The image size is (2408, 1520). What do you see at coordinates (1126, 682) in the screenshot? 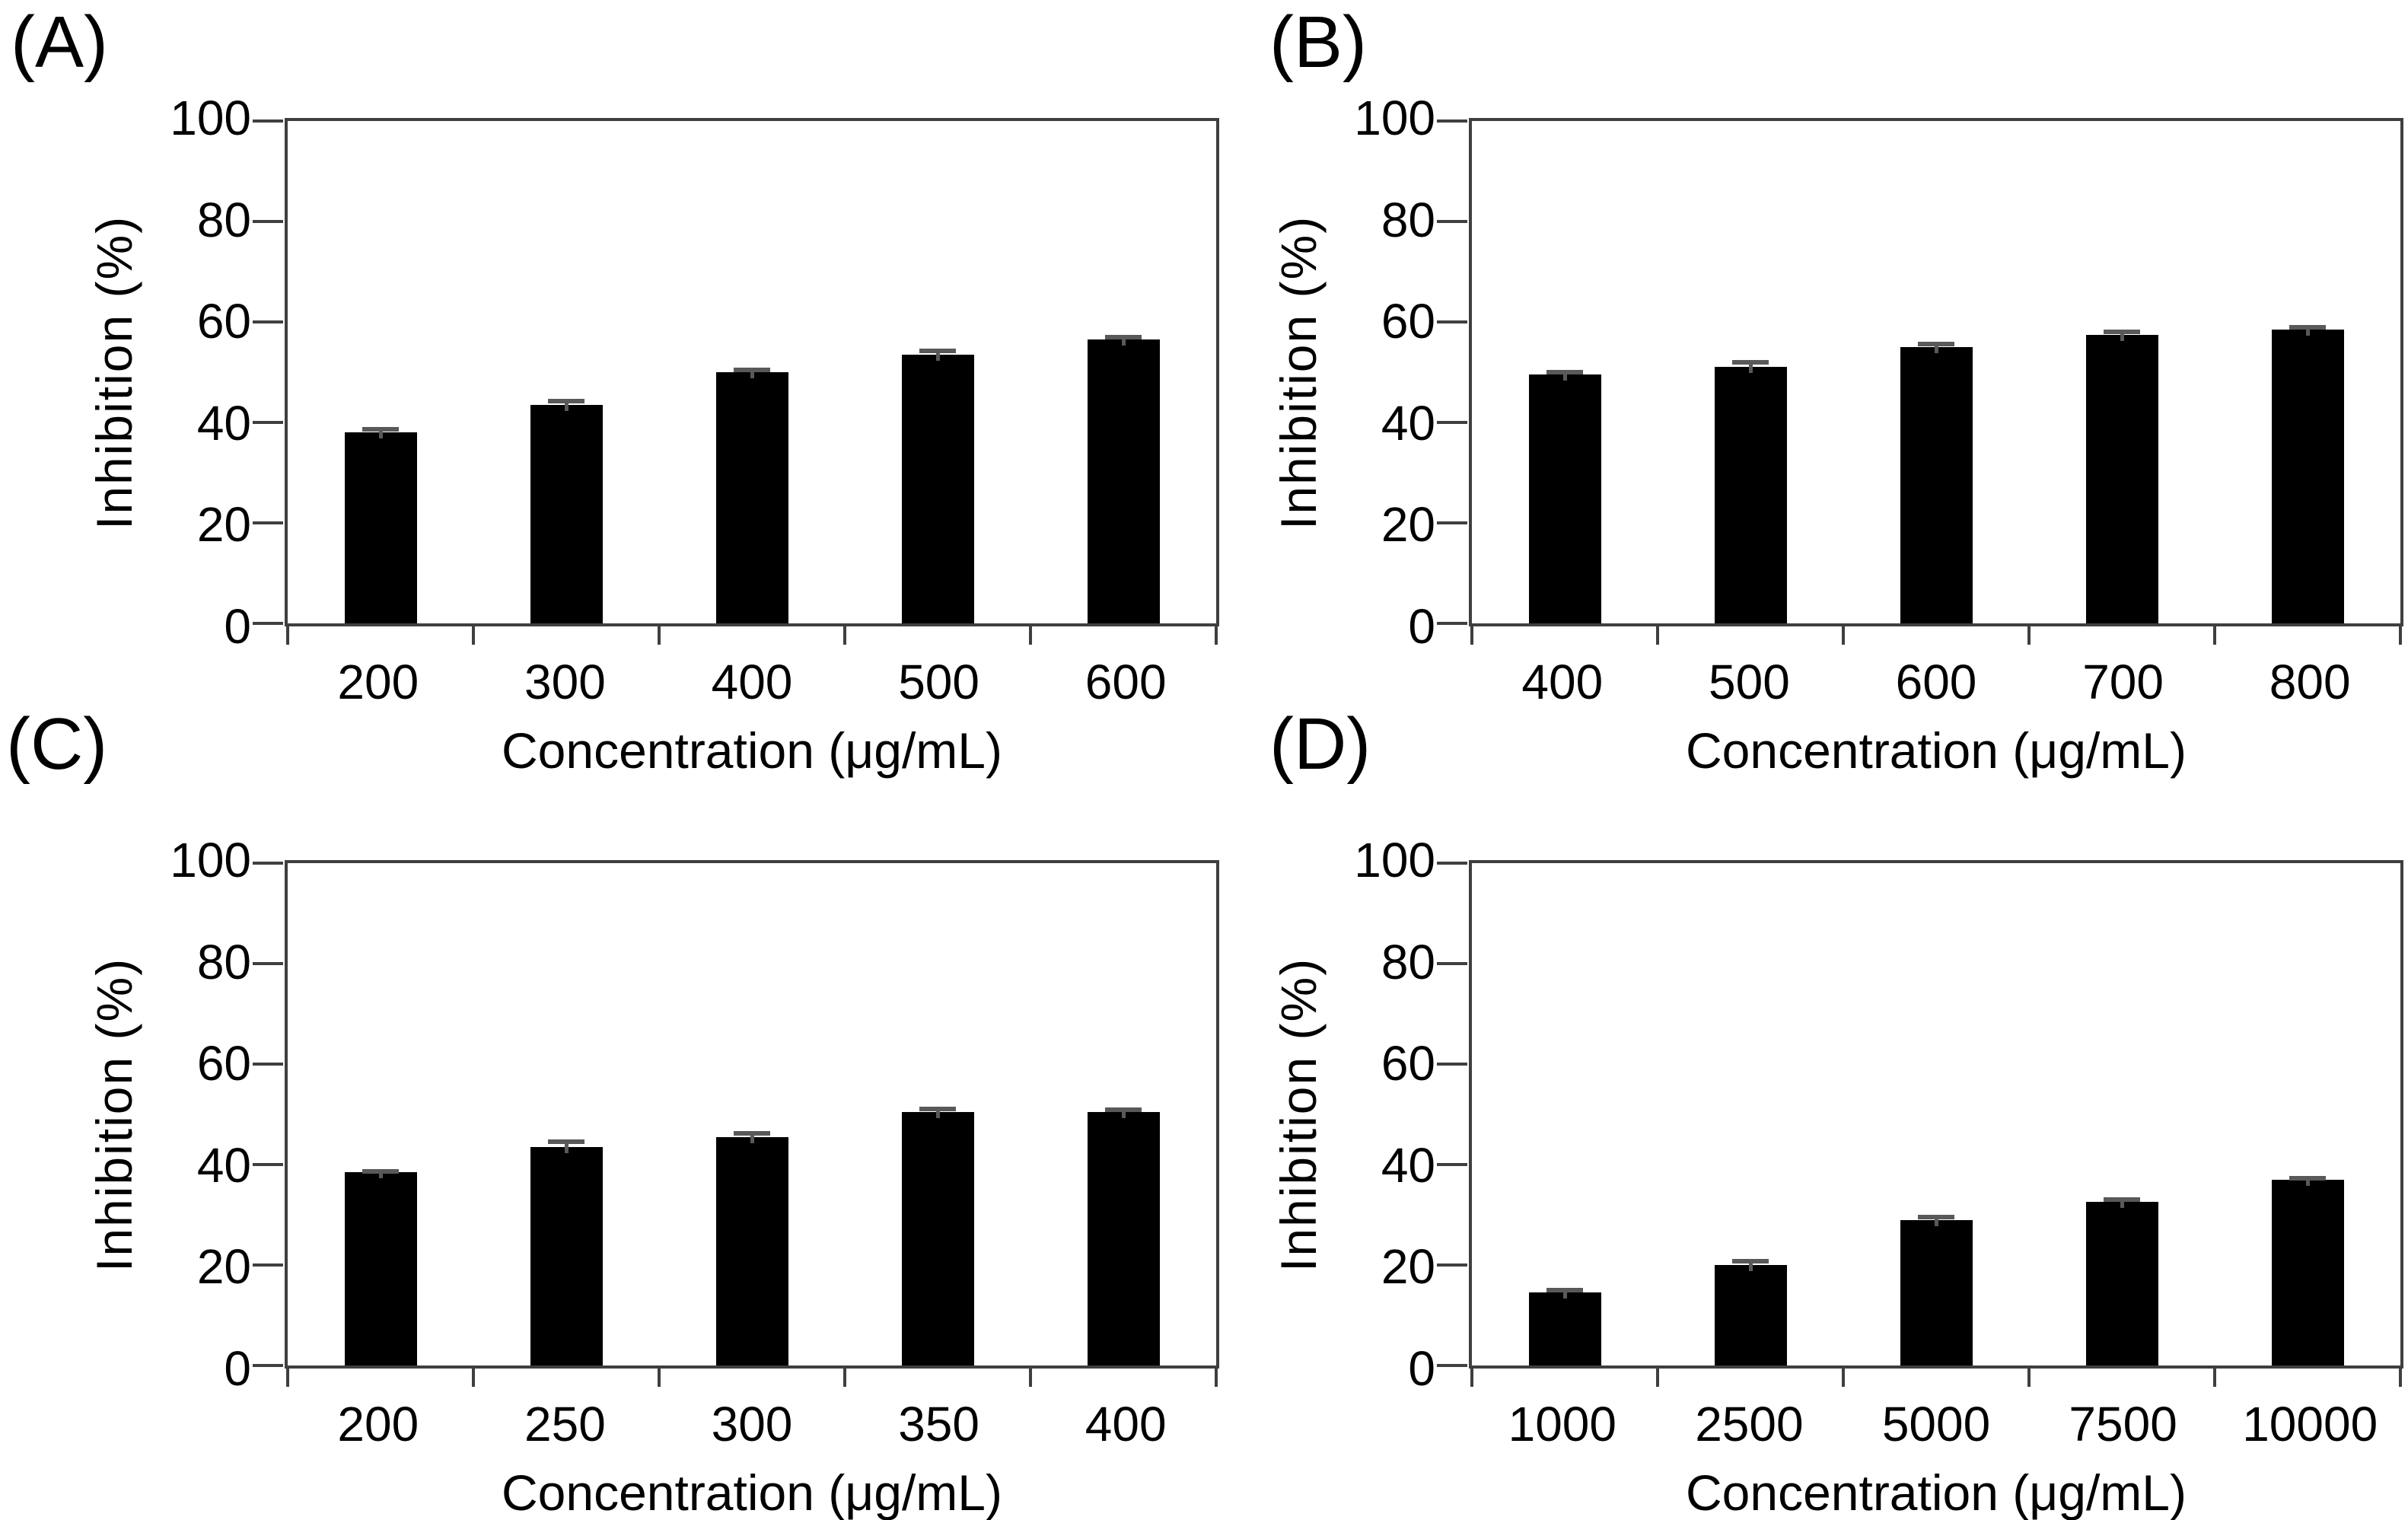
I see `x-category-label: 600` at bounding box center [1126, 682].